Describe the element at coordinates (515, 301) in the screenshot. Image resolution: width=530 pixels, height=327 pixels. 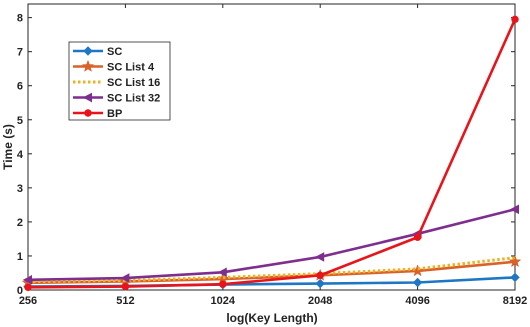
I see `x-tick-label: 8192` at that location.